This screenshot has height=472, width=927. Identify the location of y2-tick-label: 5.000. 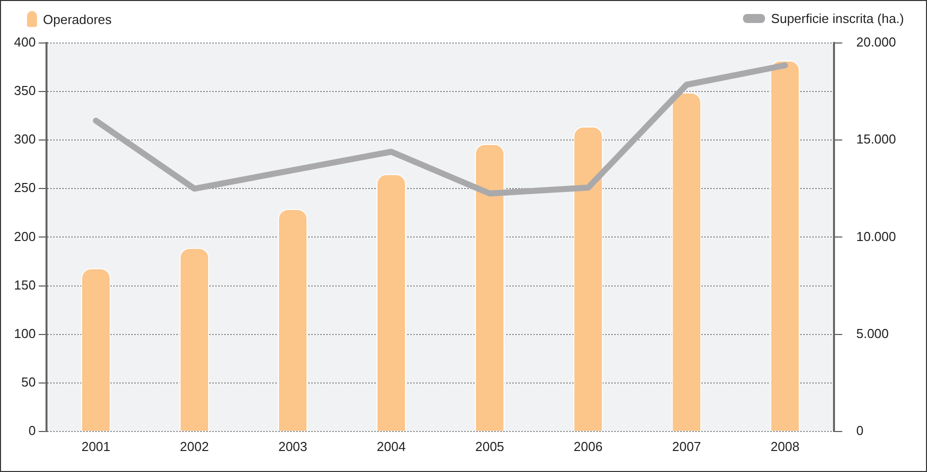
(872, 333).